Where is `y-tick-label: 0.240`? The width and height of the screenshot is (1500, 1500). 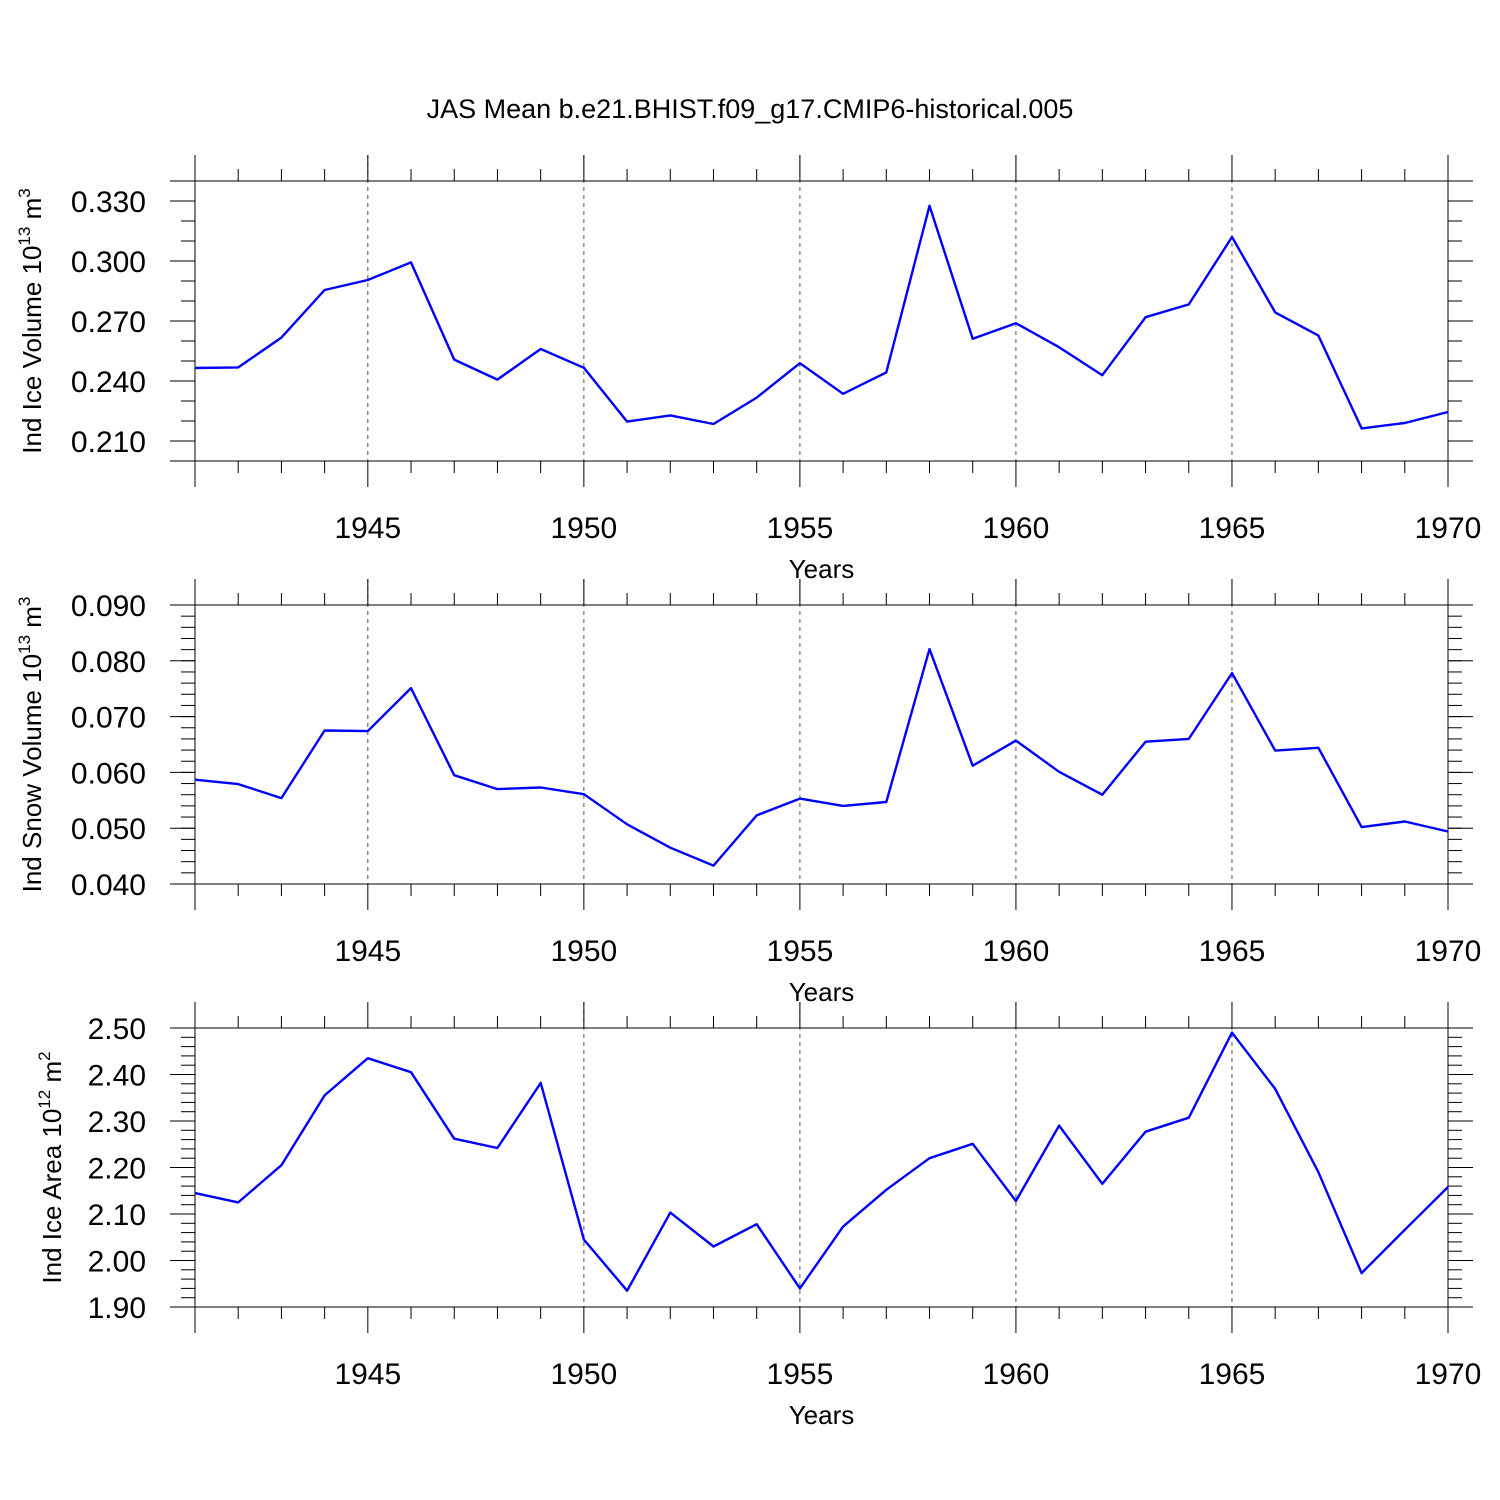
y-tick-label: 0.240 is located at coordinates (108, 382).